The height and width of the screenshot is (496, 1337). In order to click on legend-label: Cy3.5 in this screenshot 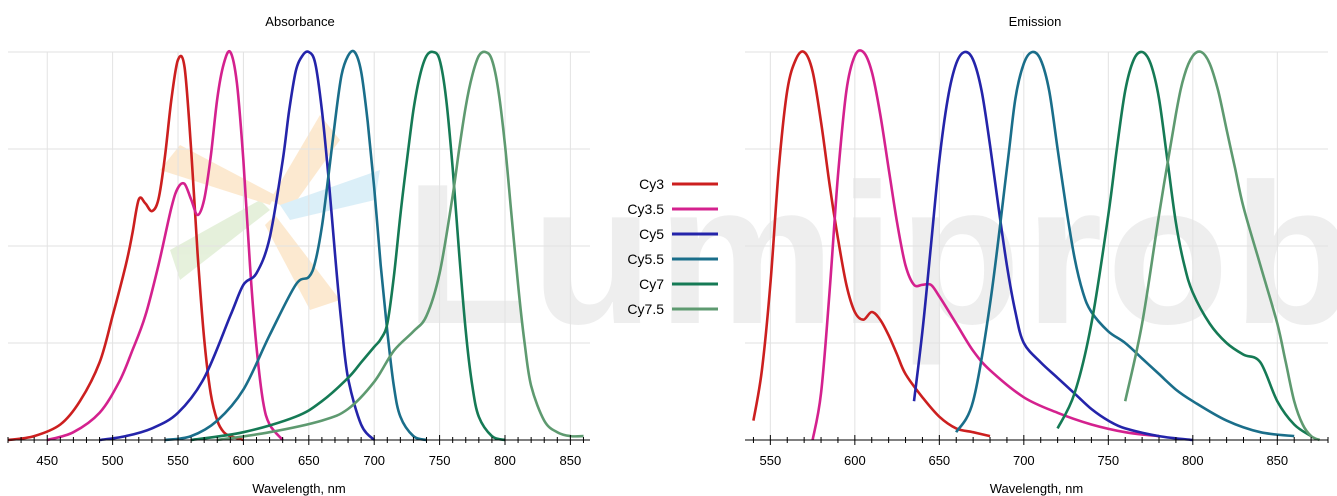, I will do `click(645, 209)`.